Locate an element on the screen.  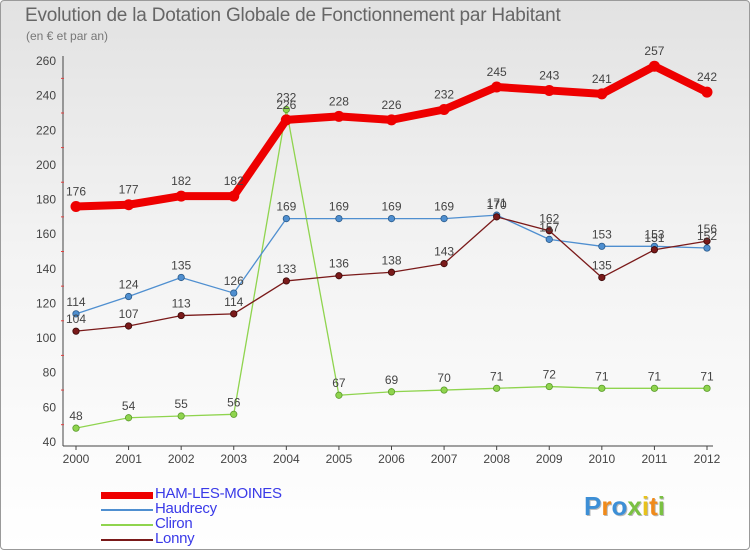
data-label: 152 is located at coordinates (707, 236).